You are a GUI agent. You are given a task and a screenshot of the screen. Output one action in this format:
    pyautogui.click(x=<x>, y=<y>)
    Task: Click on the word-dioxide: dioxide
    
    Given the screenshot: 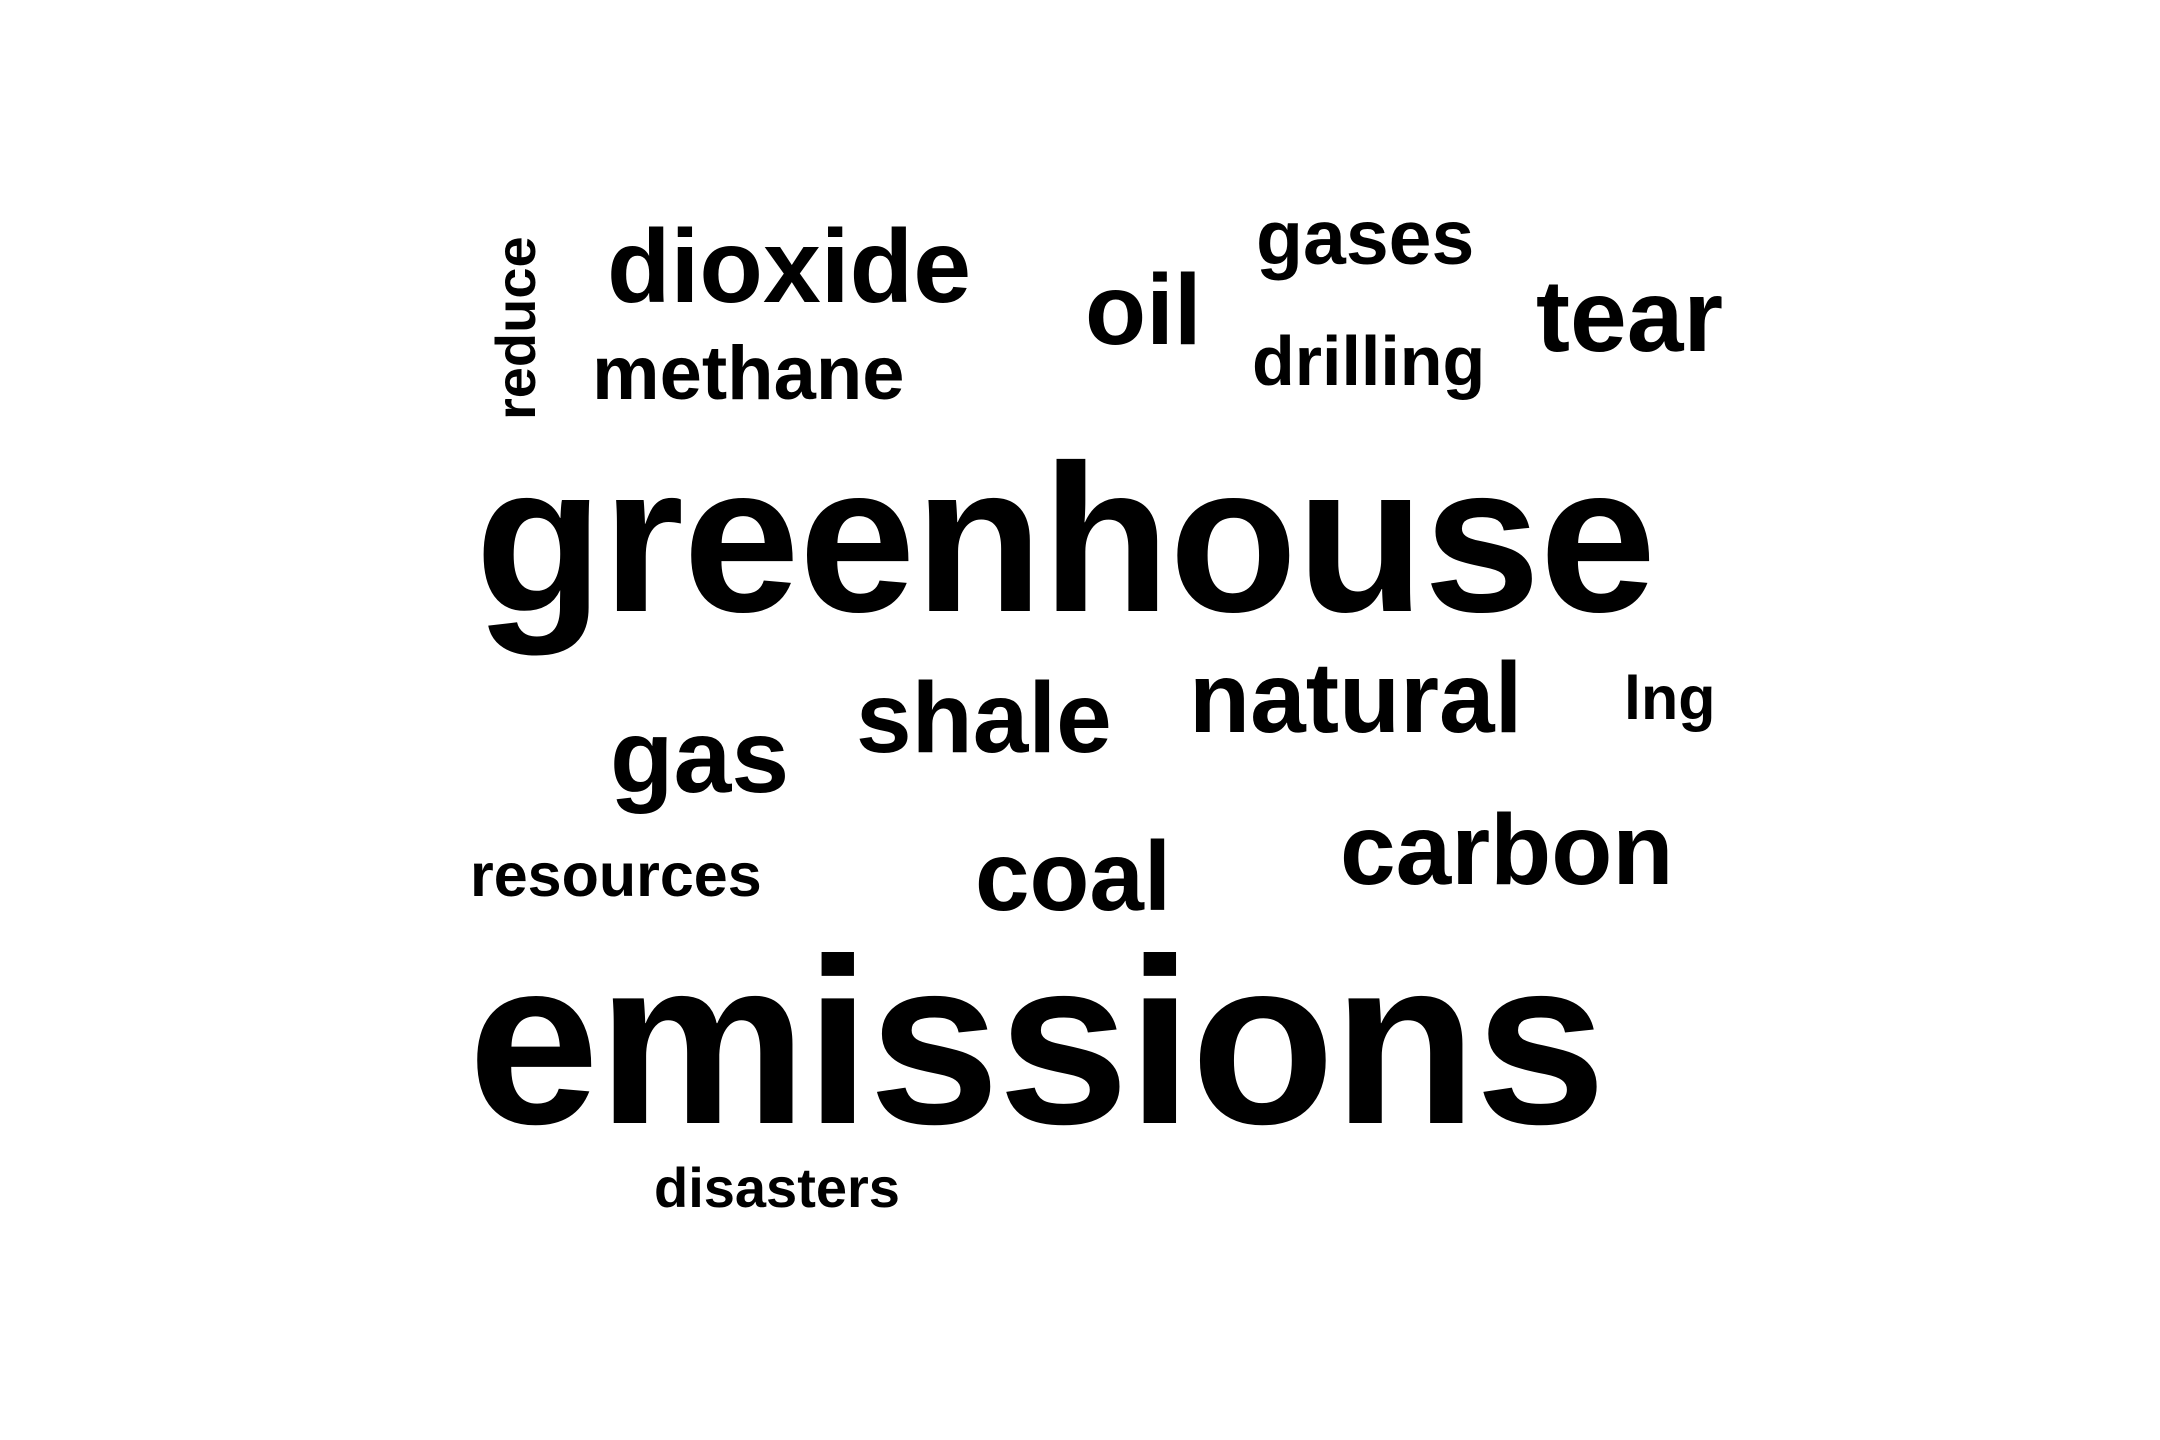 What is the action you would take?
    pyautogui.click(x=789, y=267)
    